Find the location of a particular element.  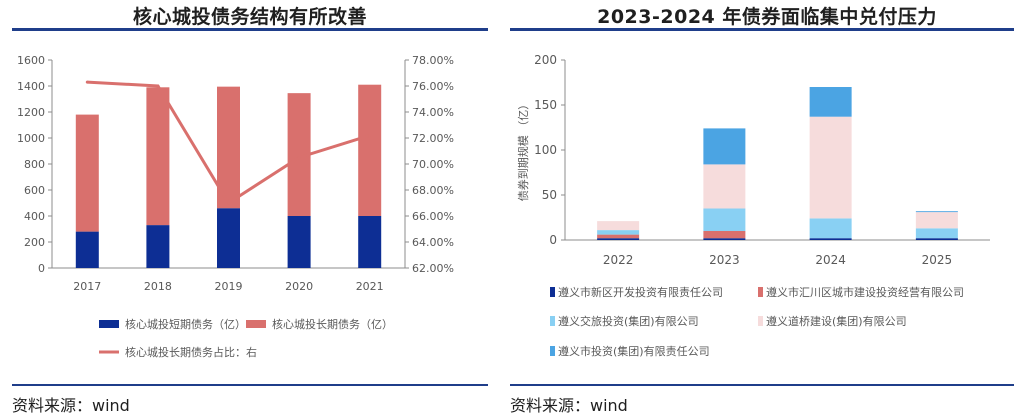

left-chart-title: 核心城投债务结构有所改善 is located at coordinates (249, 17).